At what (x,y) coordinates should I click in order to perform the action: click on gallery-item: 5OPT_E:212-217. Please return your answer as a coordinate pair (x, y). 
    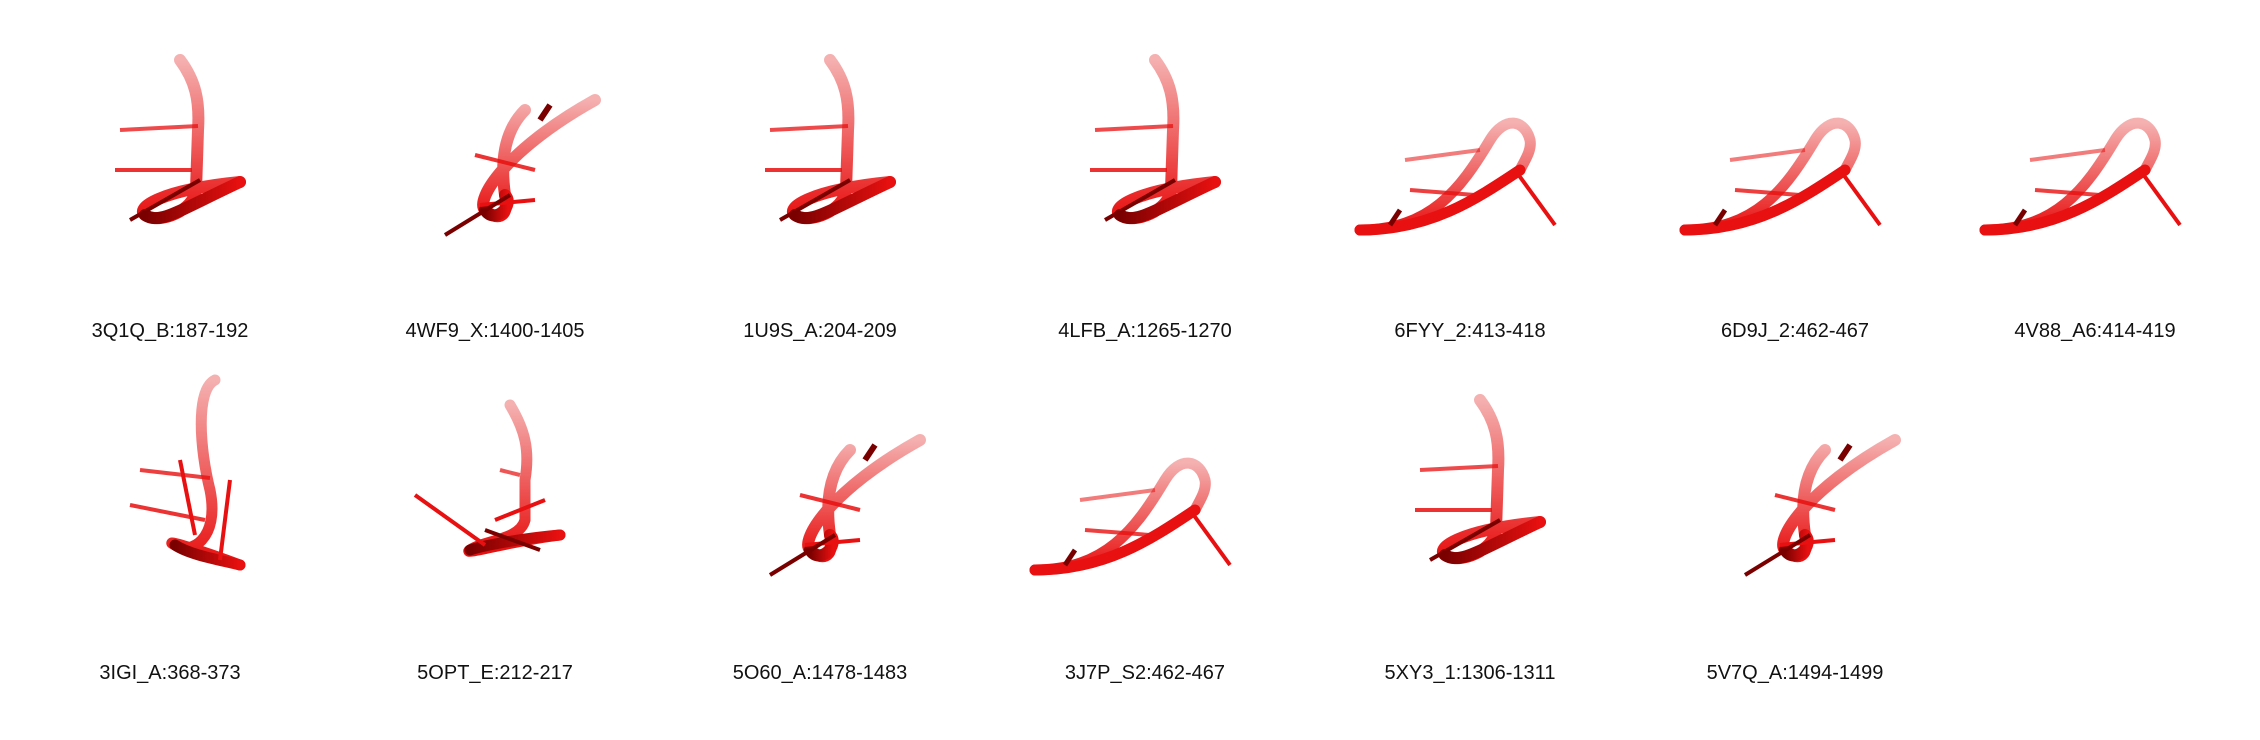
    Looking at the image, I should click on (495, 522).